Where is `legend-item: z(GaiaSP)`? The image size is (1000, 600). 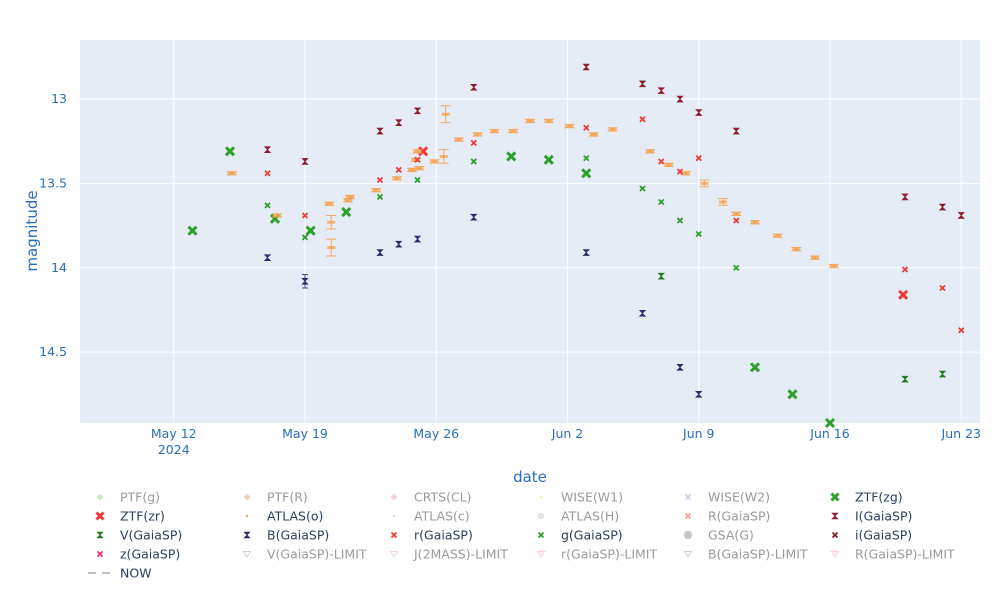
legend-item: z(GaiaSP) is located at coordinates (138, 554).